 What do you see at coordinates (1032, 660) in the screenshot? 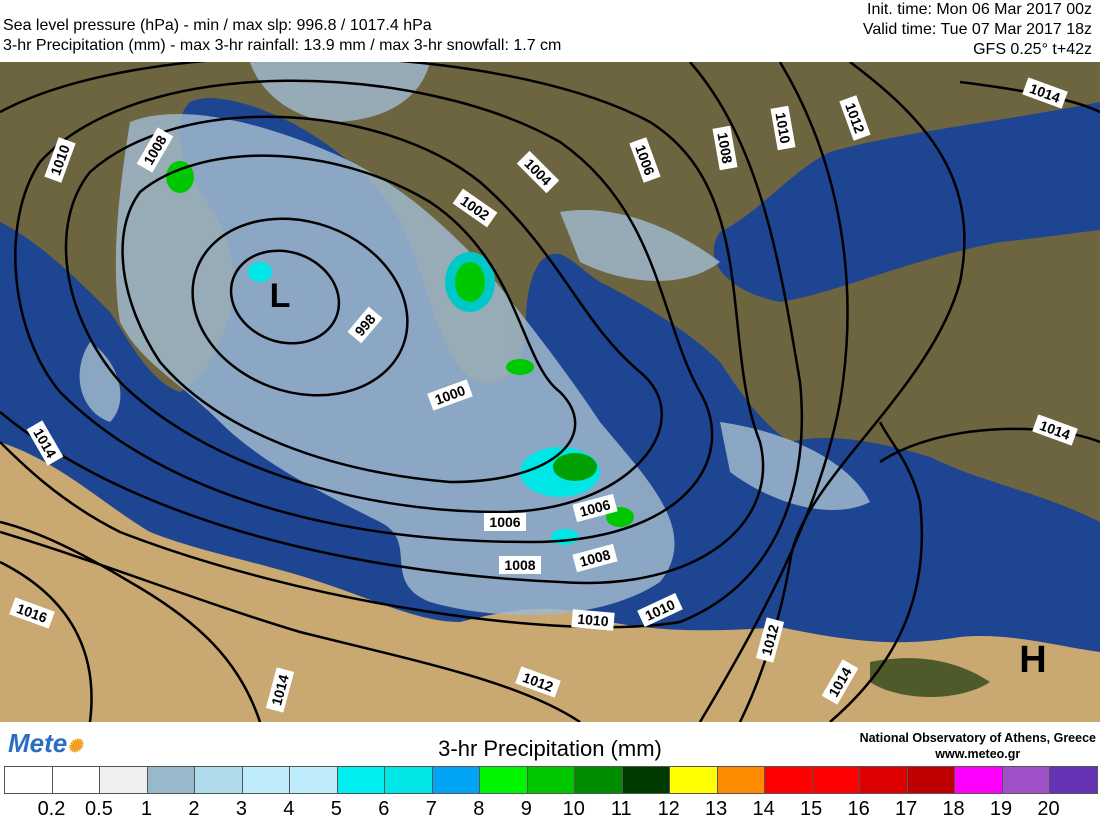
I see `high-pressure-marker: H` at bounding box center [1032, 660].